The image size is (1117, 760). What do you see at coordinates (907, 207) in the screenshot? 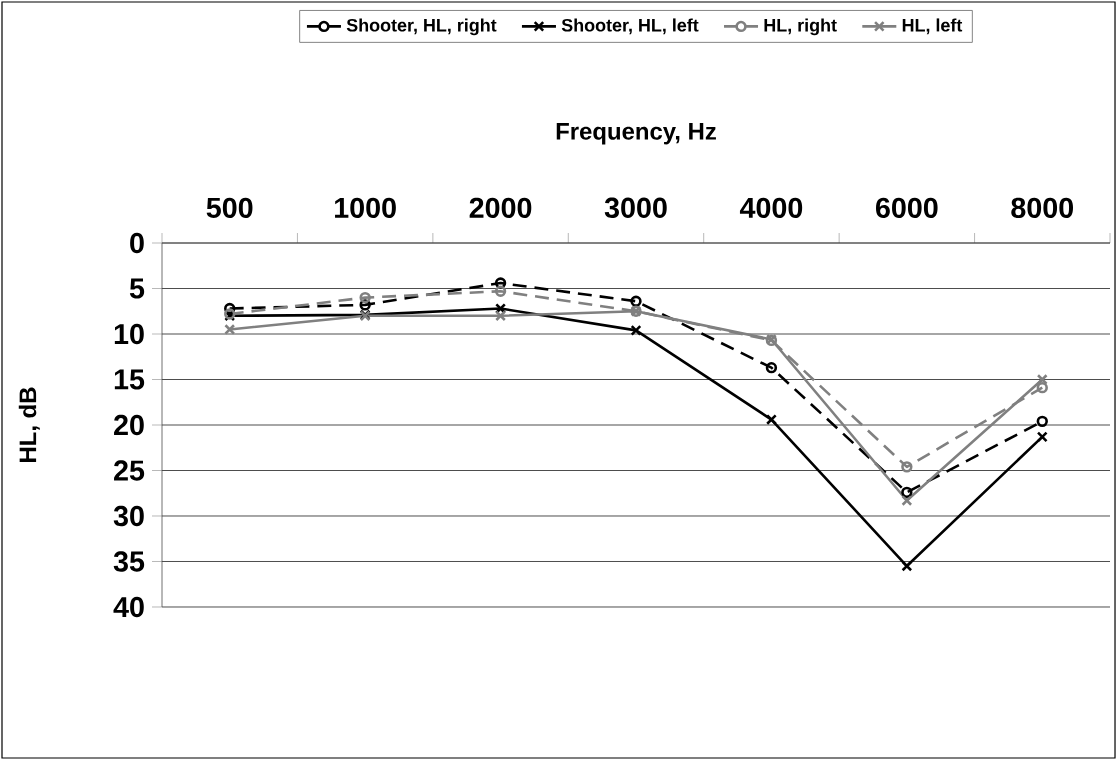
I see `x-tick-label: 6000` at bounding box center [907, 207].